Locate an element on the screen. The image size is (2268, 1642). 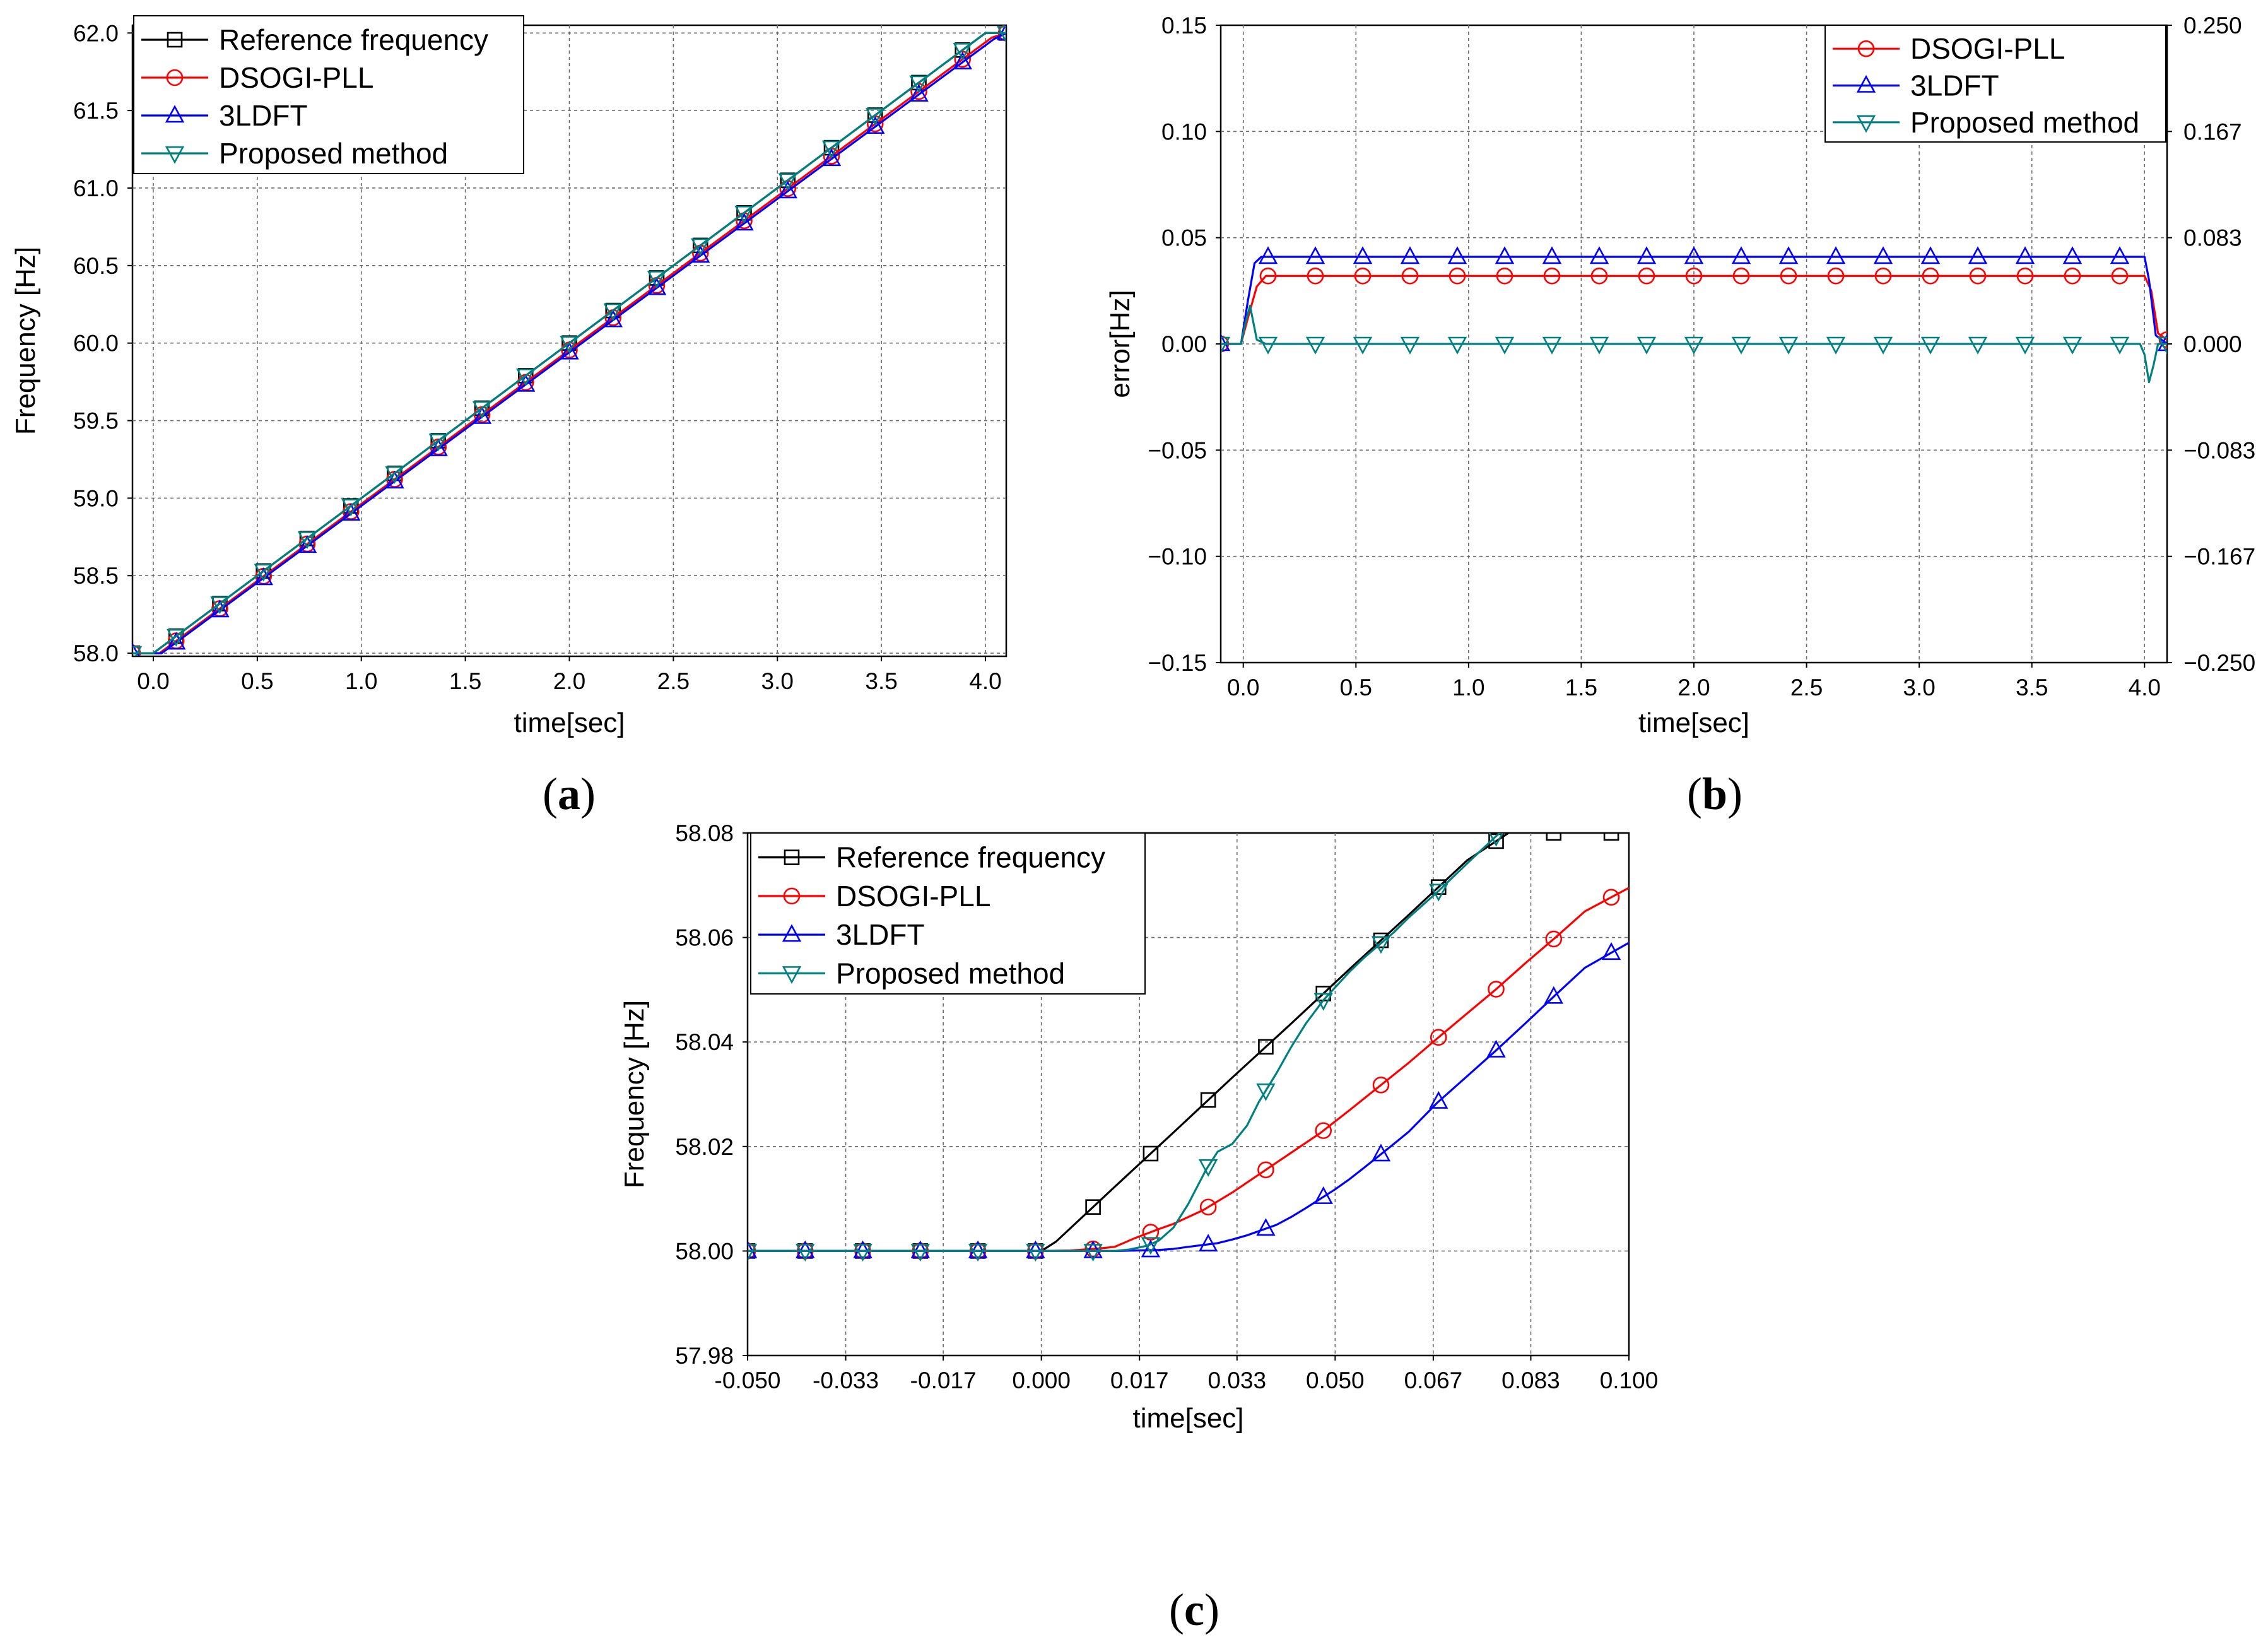
y2-tick-label: −0.250 is located at coordinates (2219, 663).